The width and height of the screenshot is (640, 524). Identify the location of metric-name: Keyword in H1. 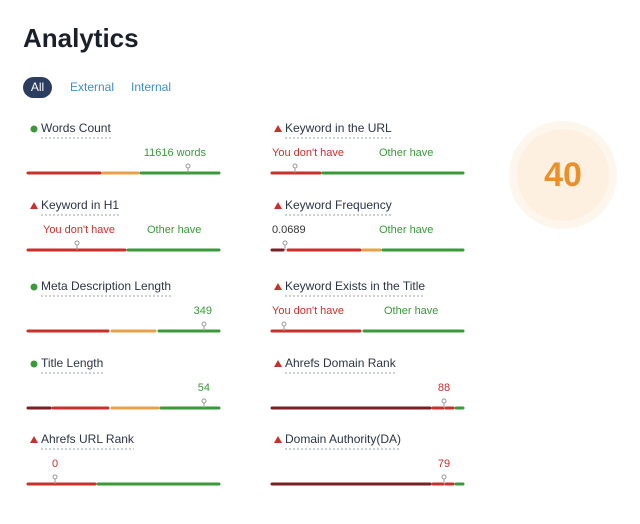
(80, 205).